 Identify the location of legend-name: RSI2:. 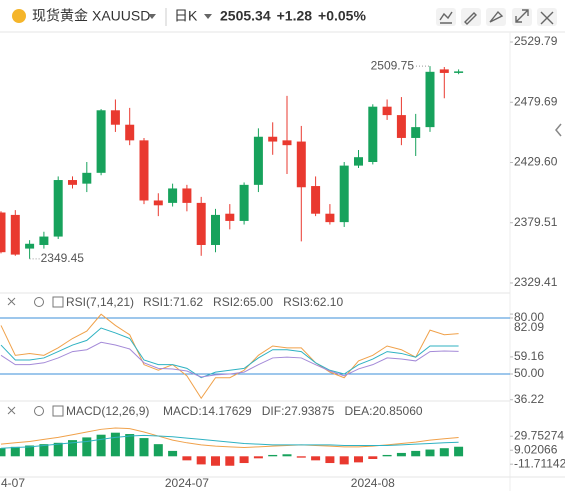
(228, 302).